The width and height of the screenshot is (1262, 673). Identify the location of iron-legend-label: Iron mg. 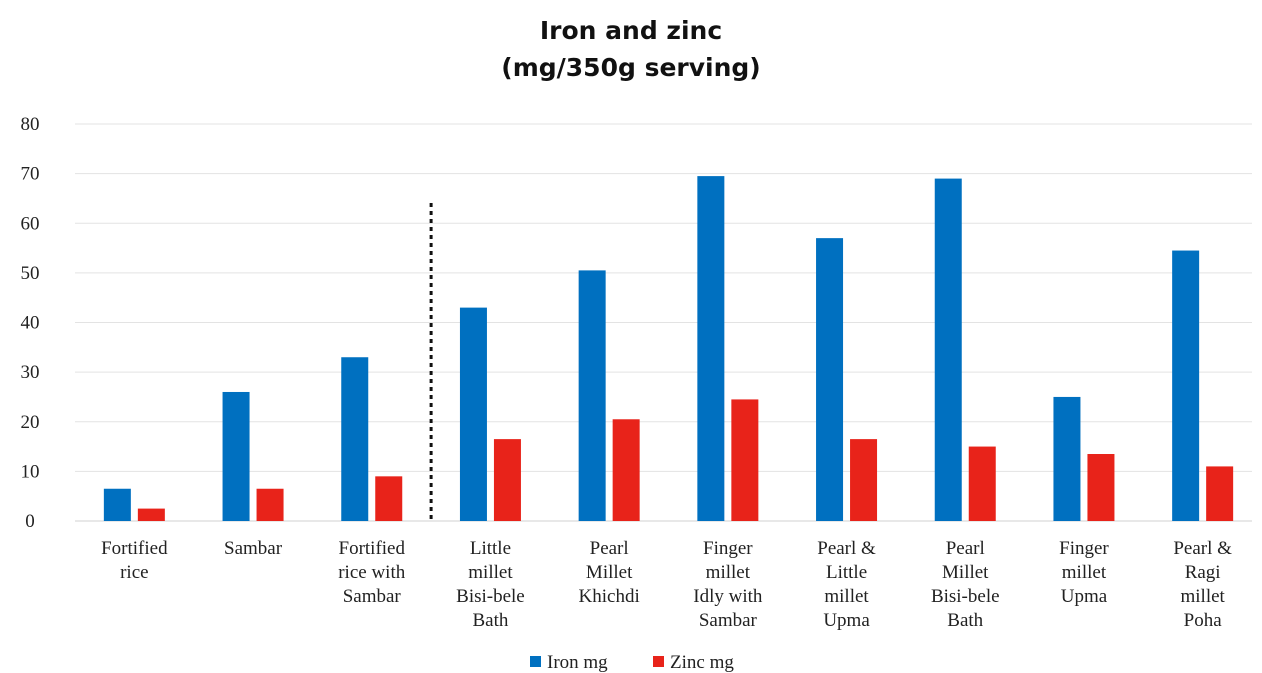
(577, 662).